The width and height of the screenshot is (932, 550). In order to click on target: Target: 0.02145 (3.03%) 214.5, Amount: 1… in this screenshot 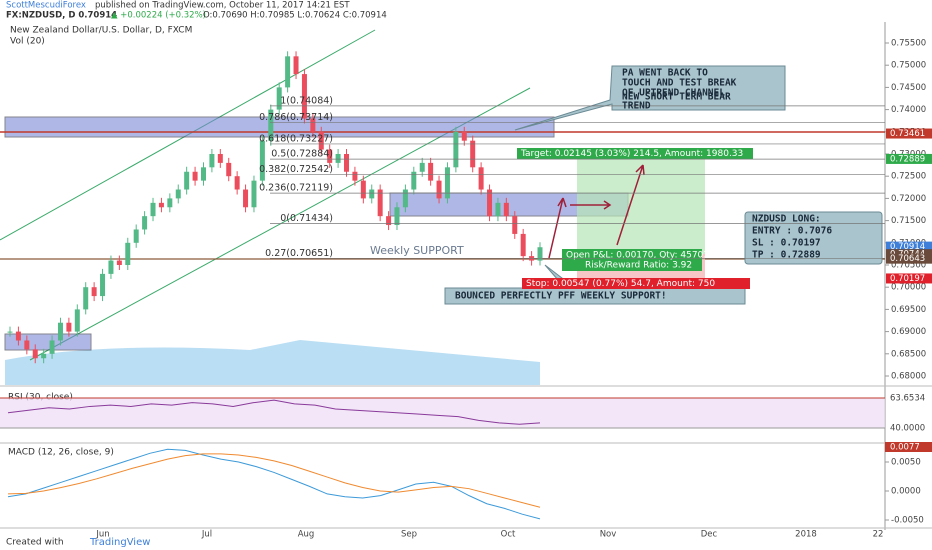, I will do `click(631, 154)`.